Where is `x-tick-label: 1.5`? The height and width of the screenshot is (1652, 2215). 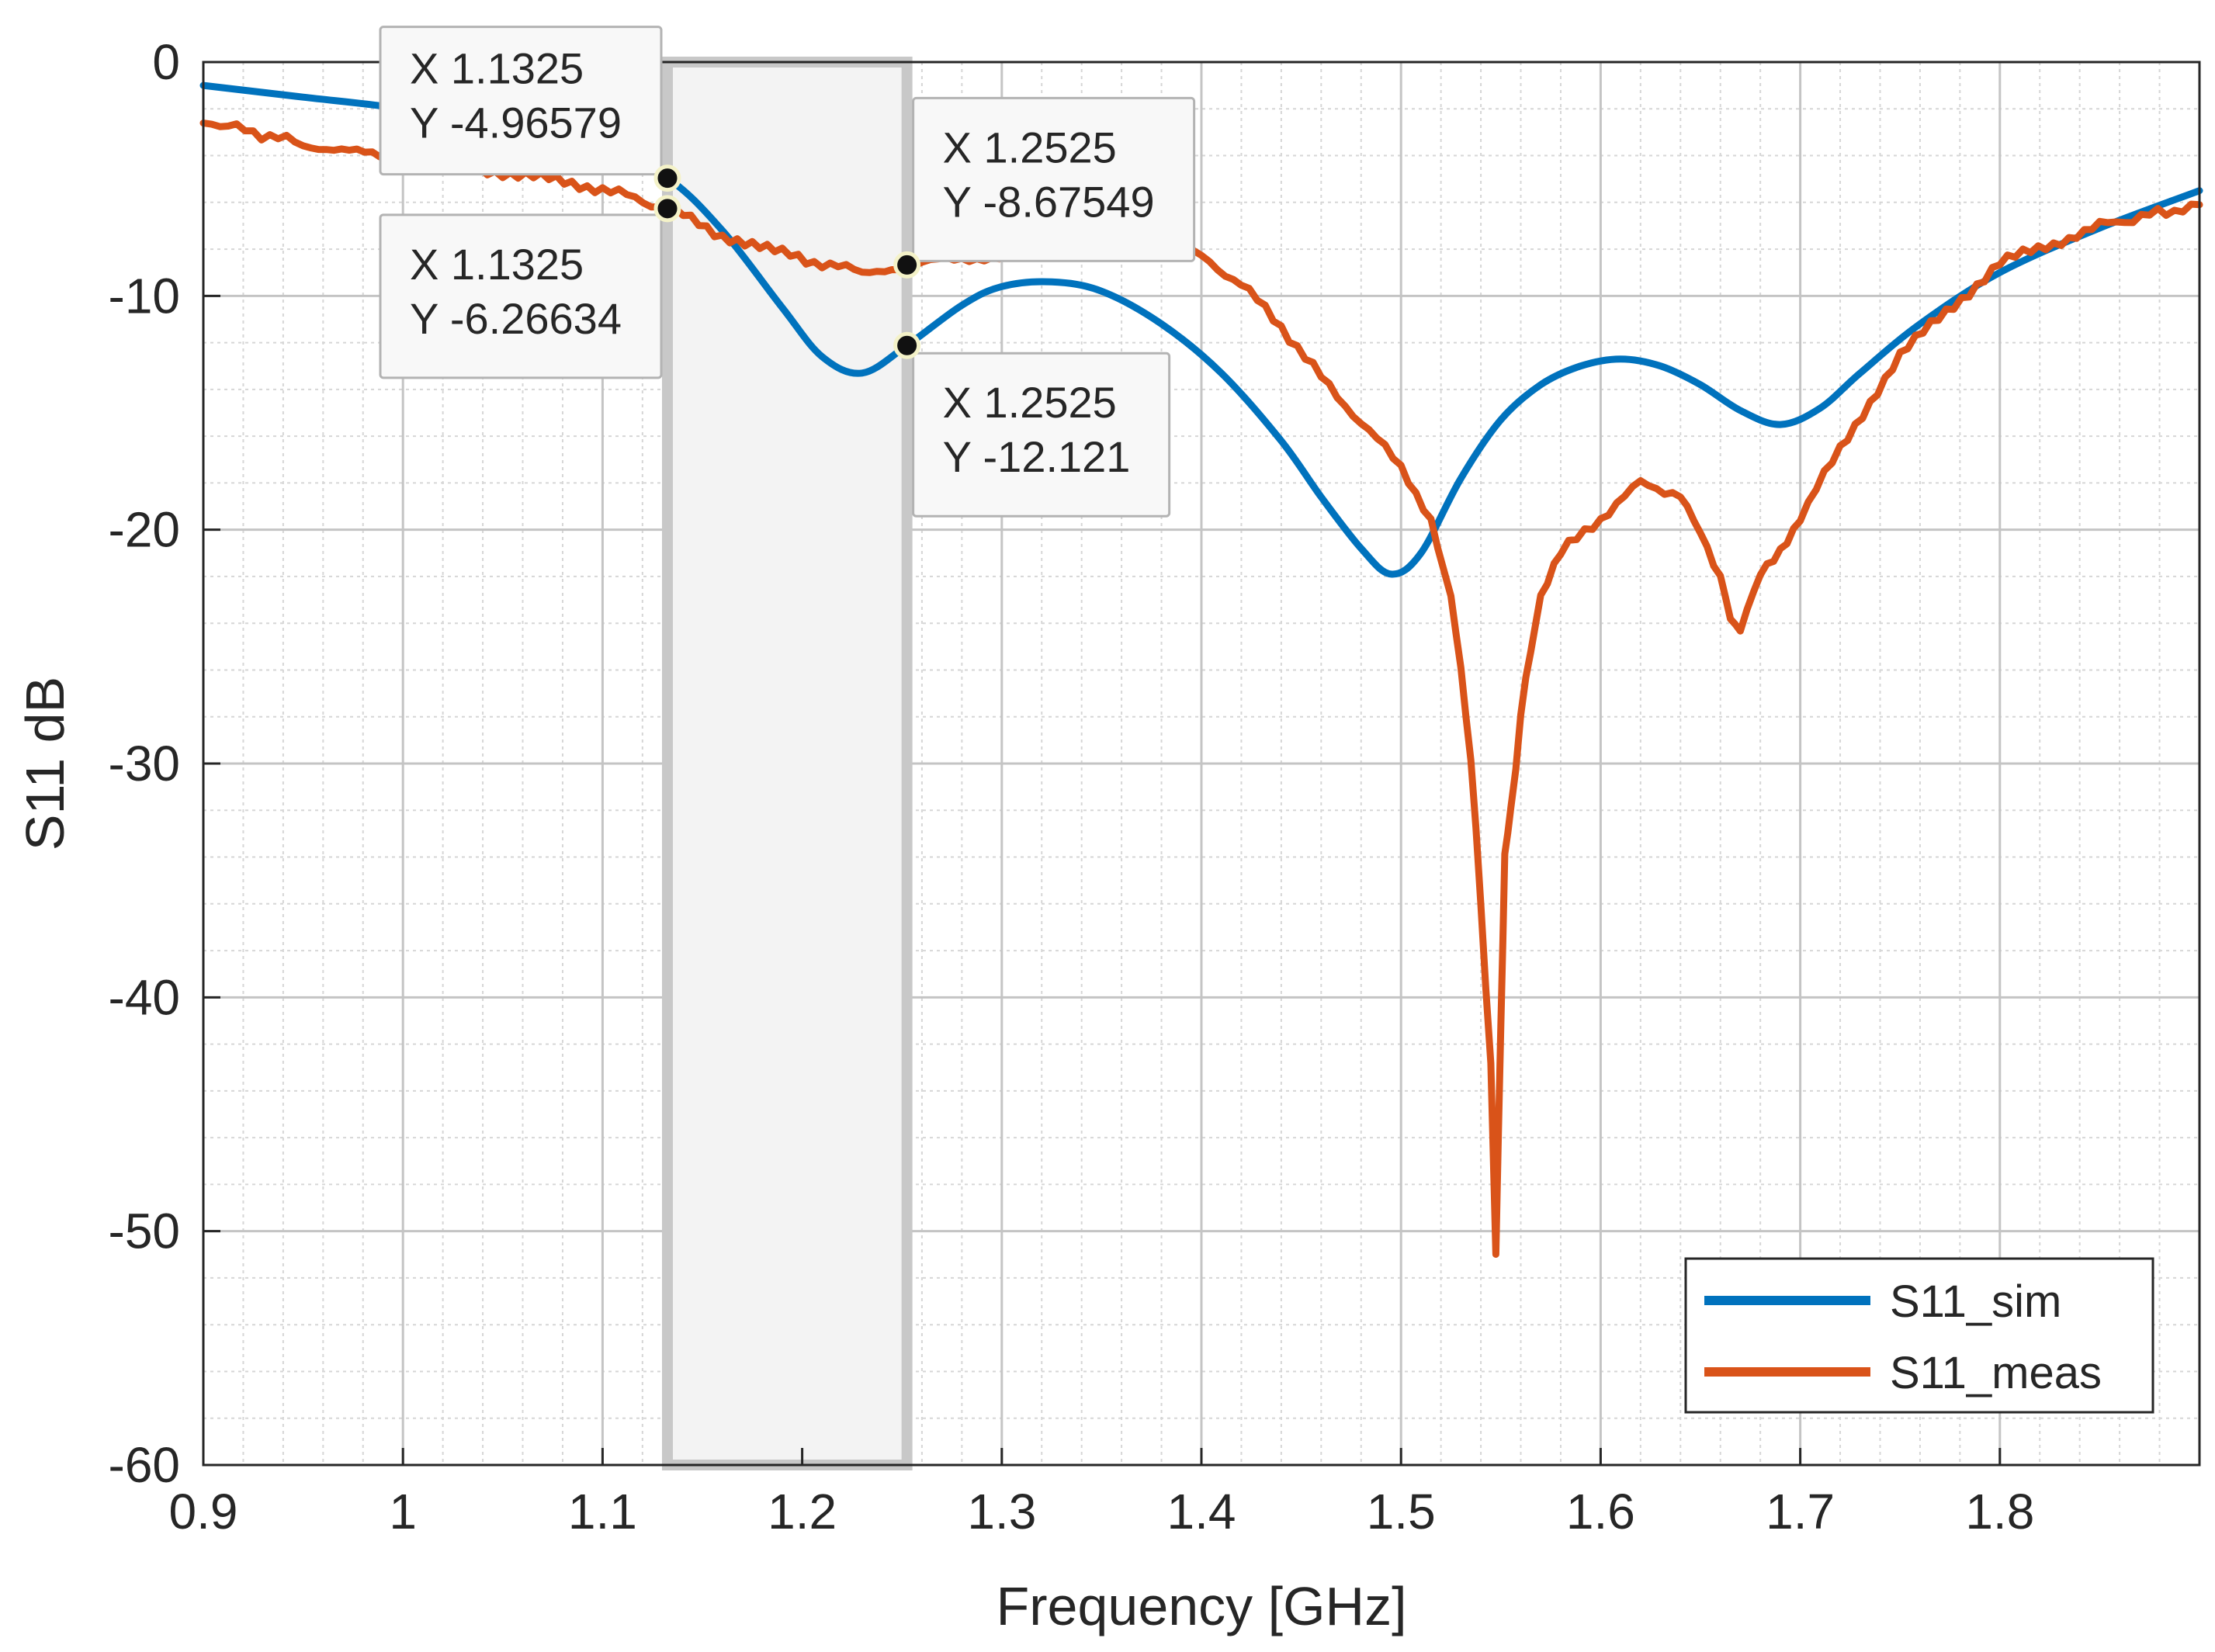
x-tick-label: 1.5 is located at coordinates (1402, 1511).